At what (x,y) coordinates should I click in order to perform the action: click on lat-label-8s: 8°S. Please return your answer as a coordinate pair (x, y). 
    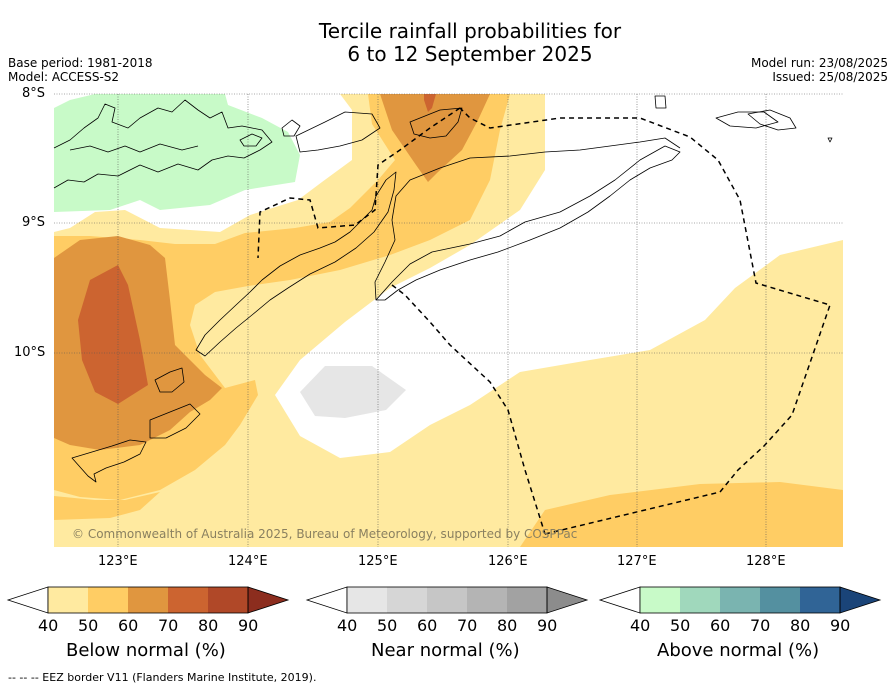
    Looking at the image, I should click on (34, 93).